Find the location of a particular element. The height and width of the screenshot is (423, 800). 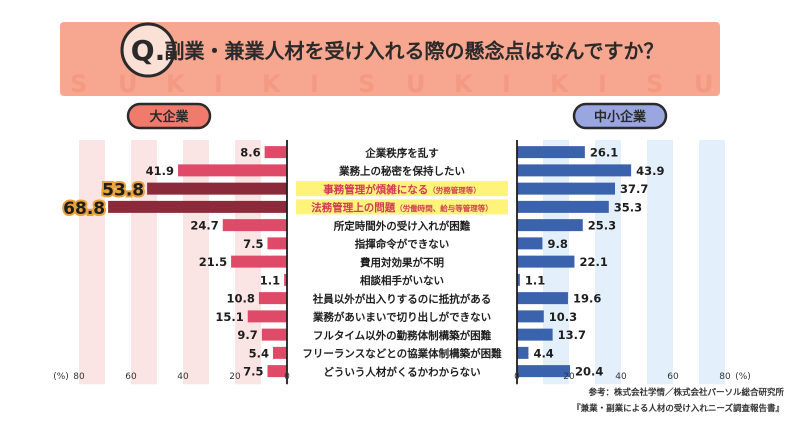

large-company-badge: 大企業 is located at coordinates (169, 116).